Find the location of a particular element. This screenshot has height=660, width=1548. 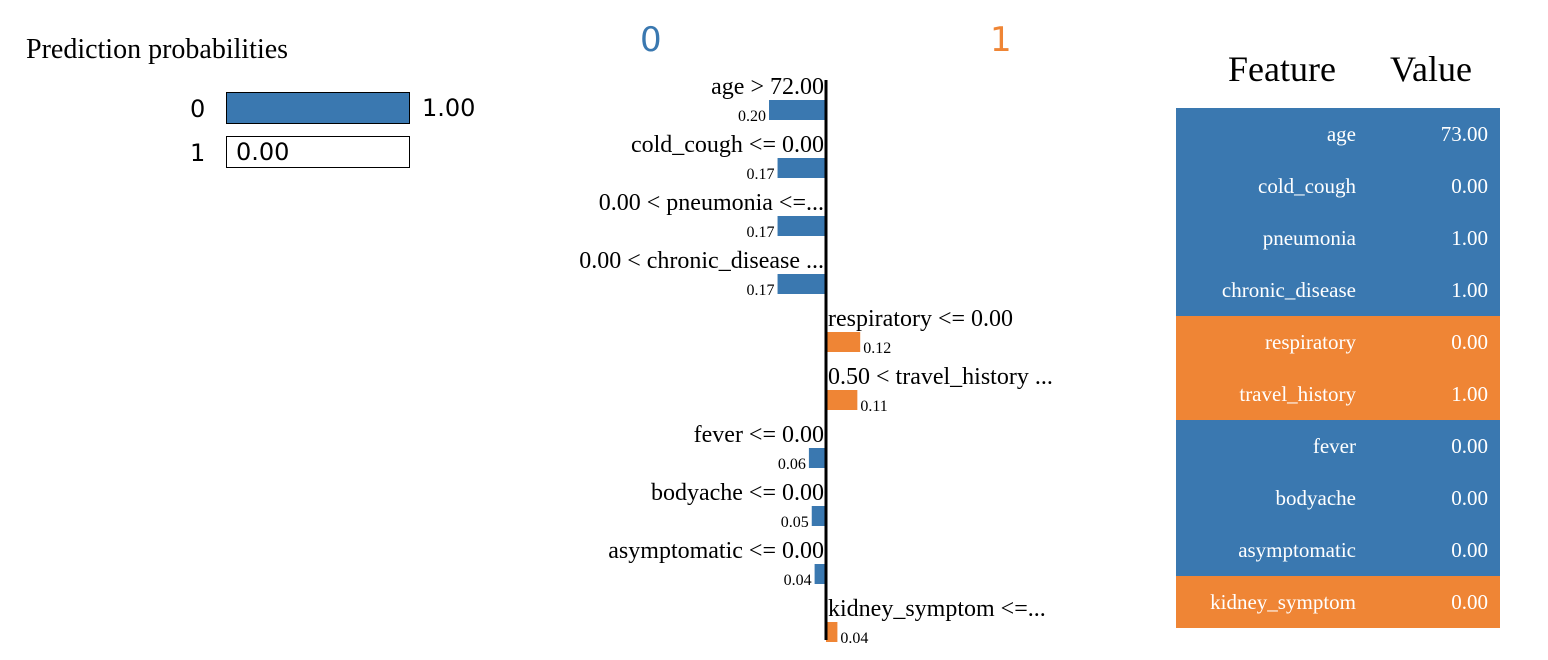

feature-value-row: fever 0.00 is located at coordinates (1338, 446).